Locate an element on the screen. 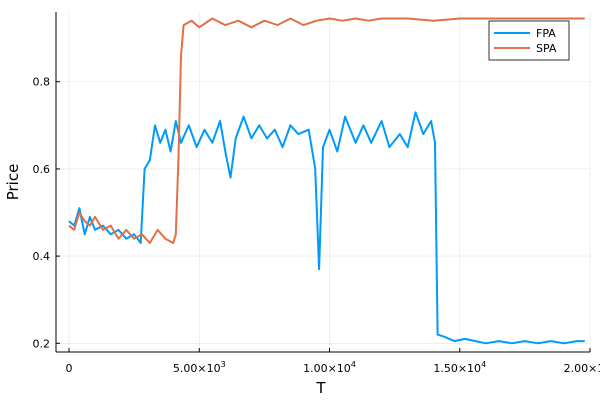  y-axis-label: Price is located at coordinates (13, 182).